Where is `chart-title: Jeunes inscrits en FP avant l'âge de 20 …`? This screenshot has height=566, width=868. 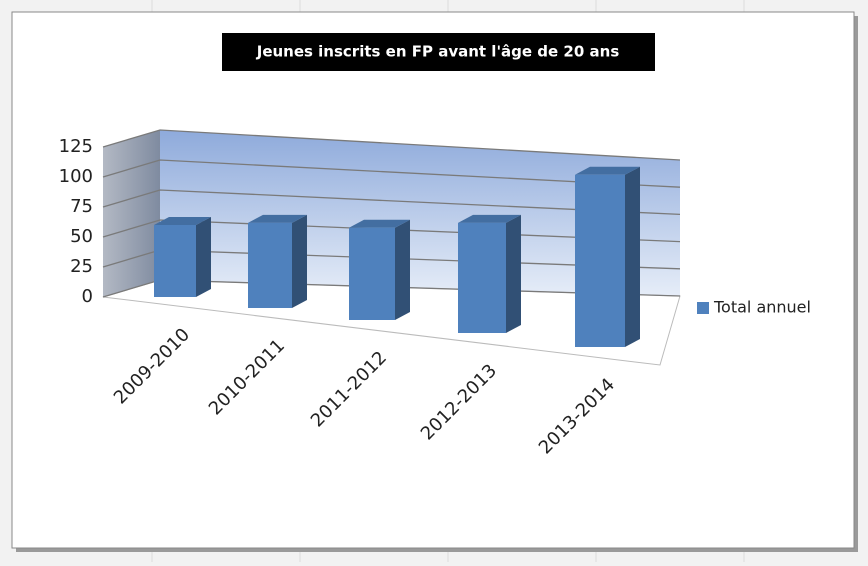
chart-title: Jeunes inscrits en FP avant l'âge de 20 … is located at coordinates (438, 52).